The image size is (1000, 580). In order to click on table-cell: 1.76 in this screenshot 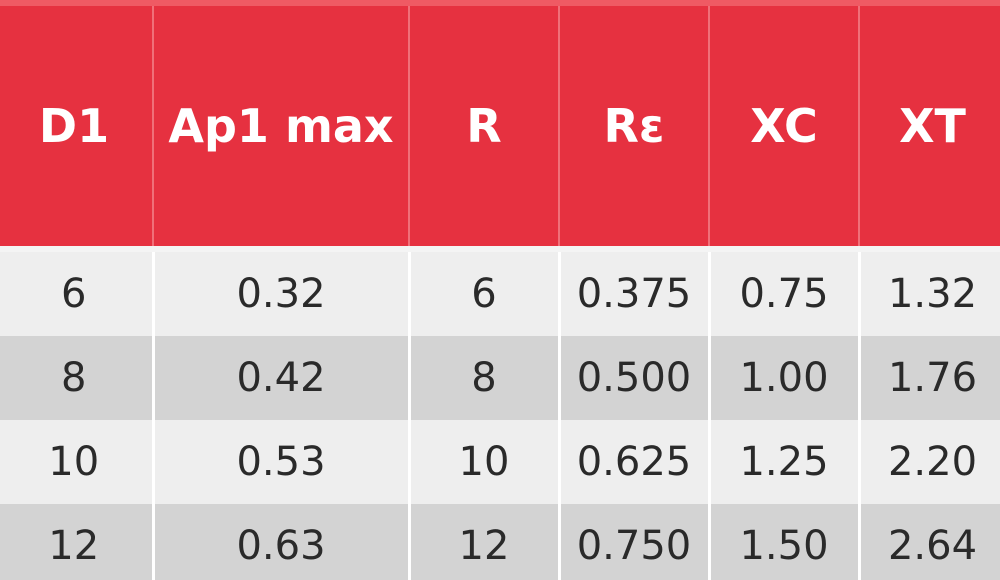, I will do `click(928, 378)`.